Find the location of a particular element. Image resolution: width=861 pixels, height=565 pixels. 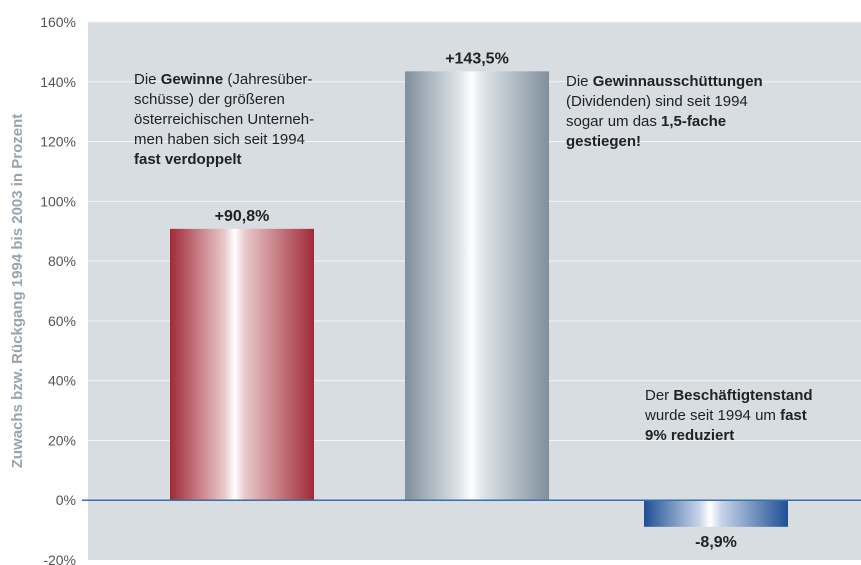

y-tick-label: -20% is located at coordinates (59, 558).